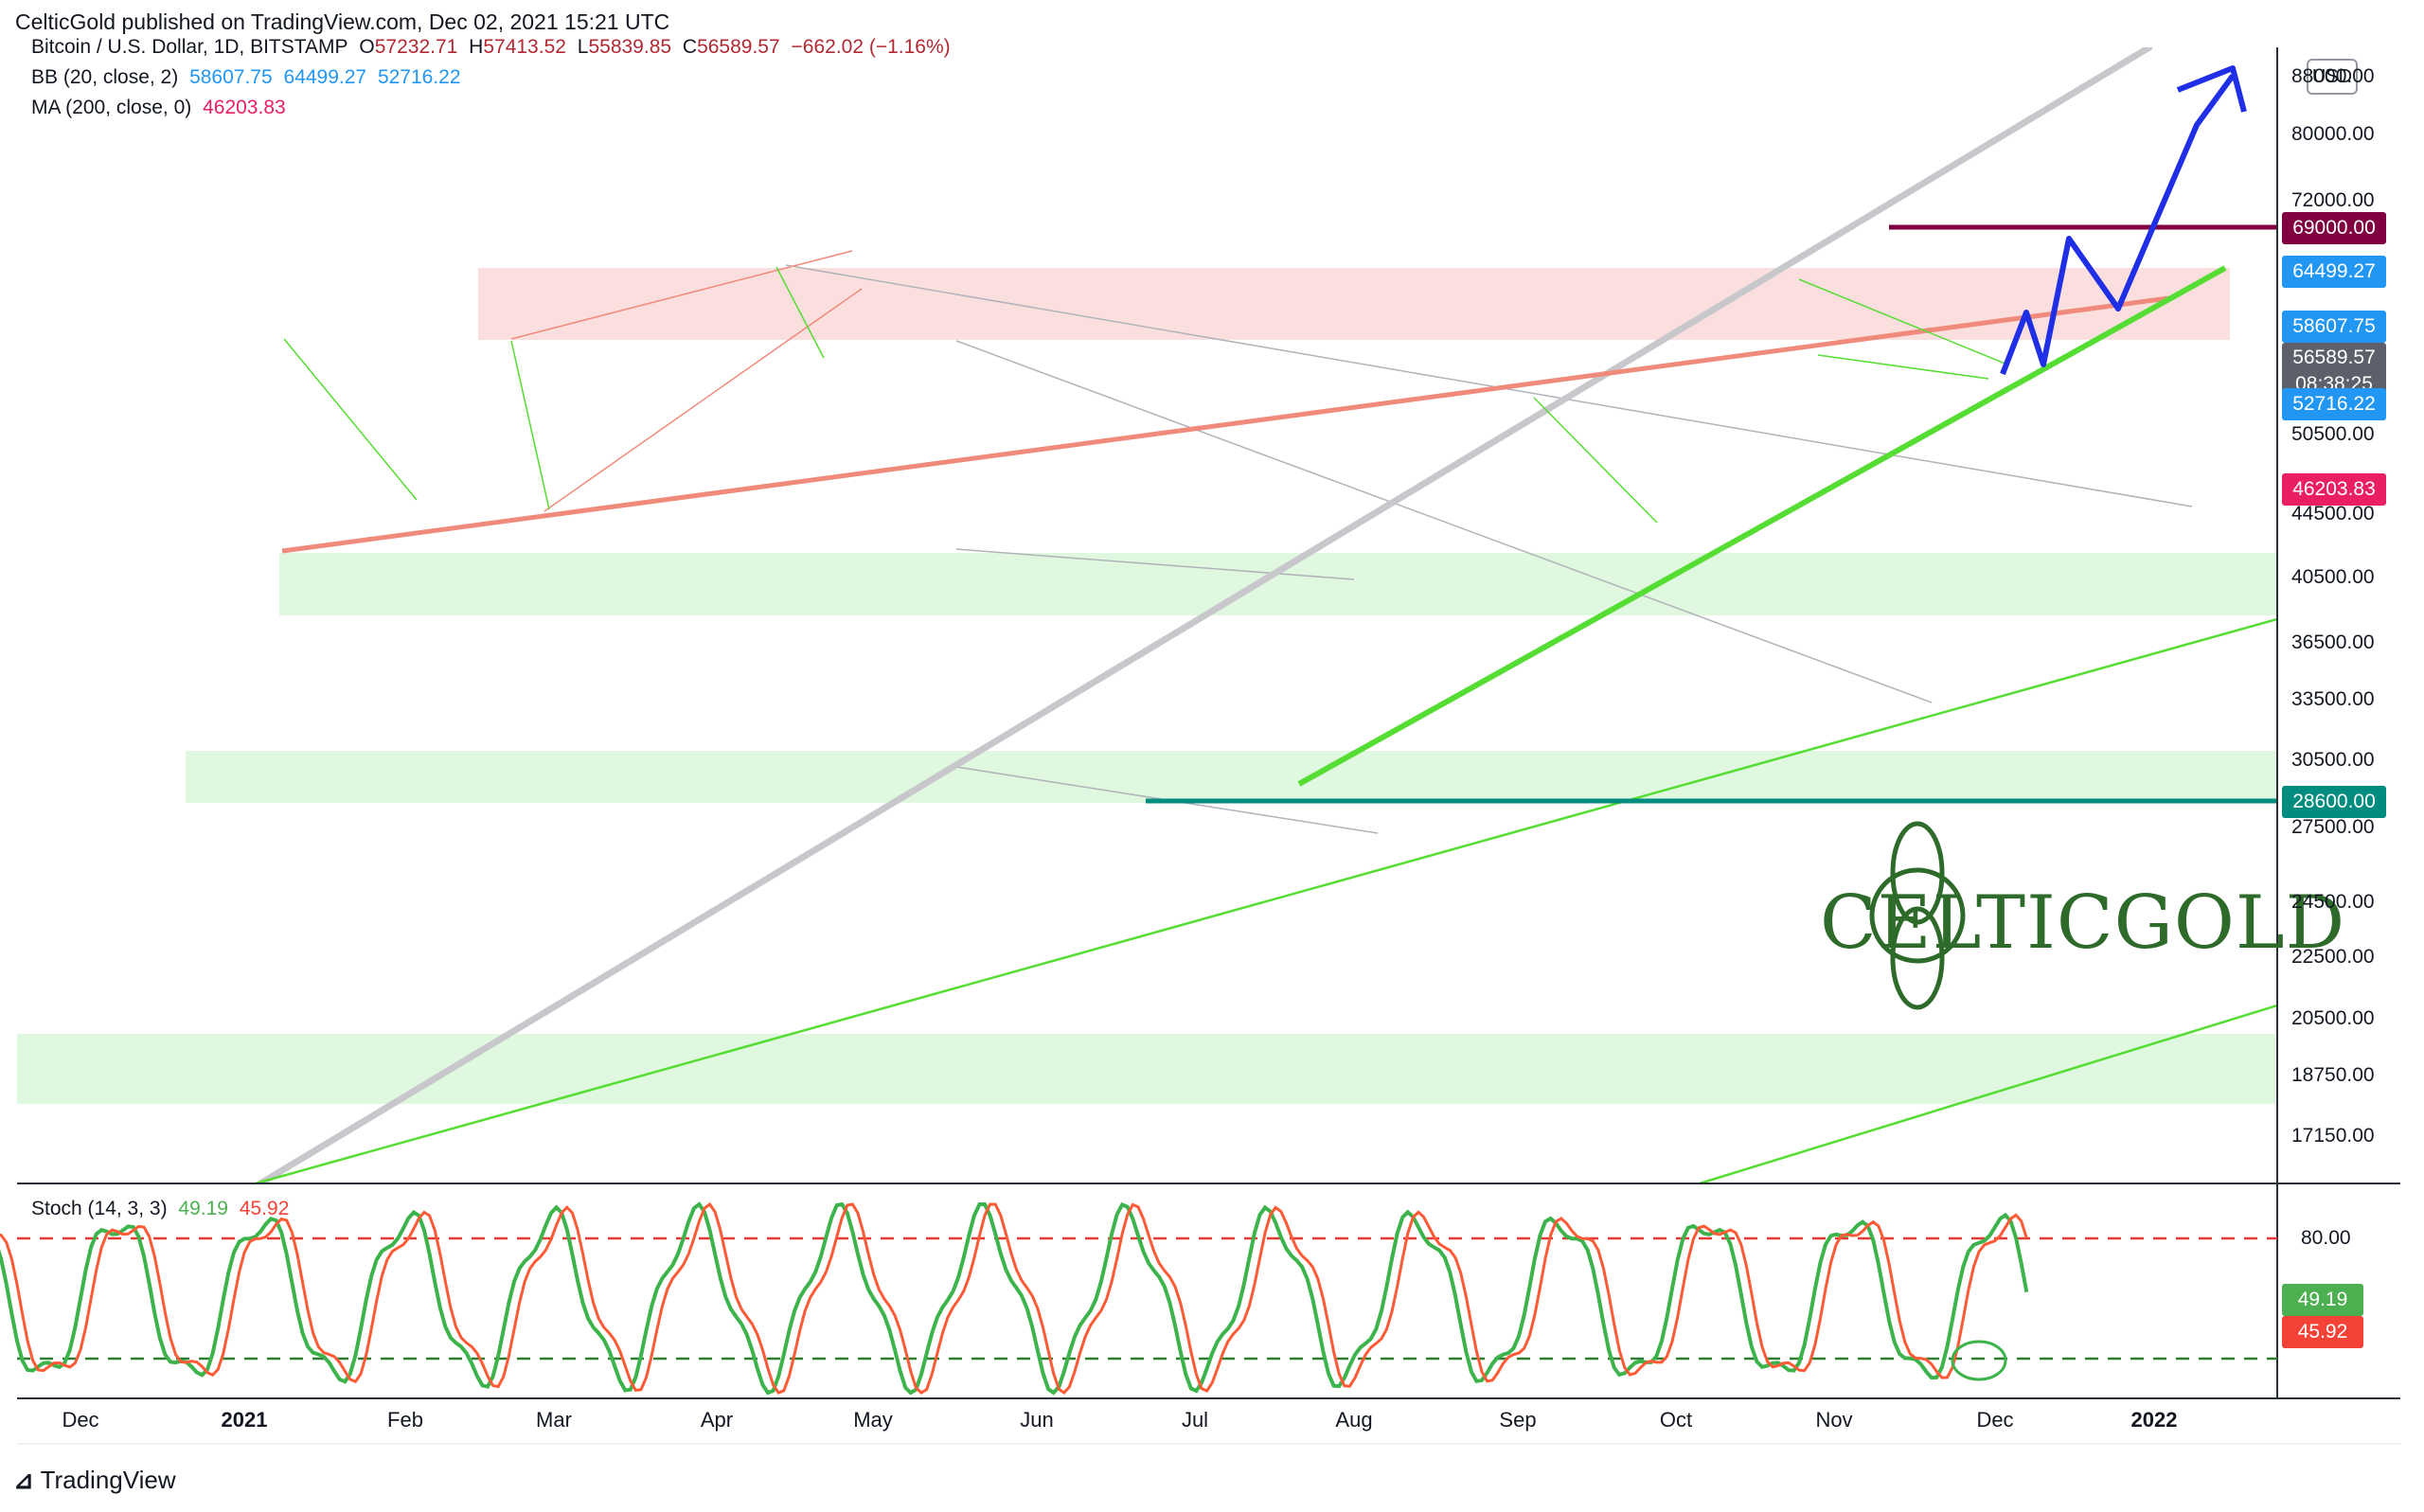  What do you see at coordinates (2333, 514) in the screenshot?
I see `price-tick-4: 44500.00` at bounding box center [2333, 514].